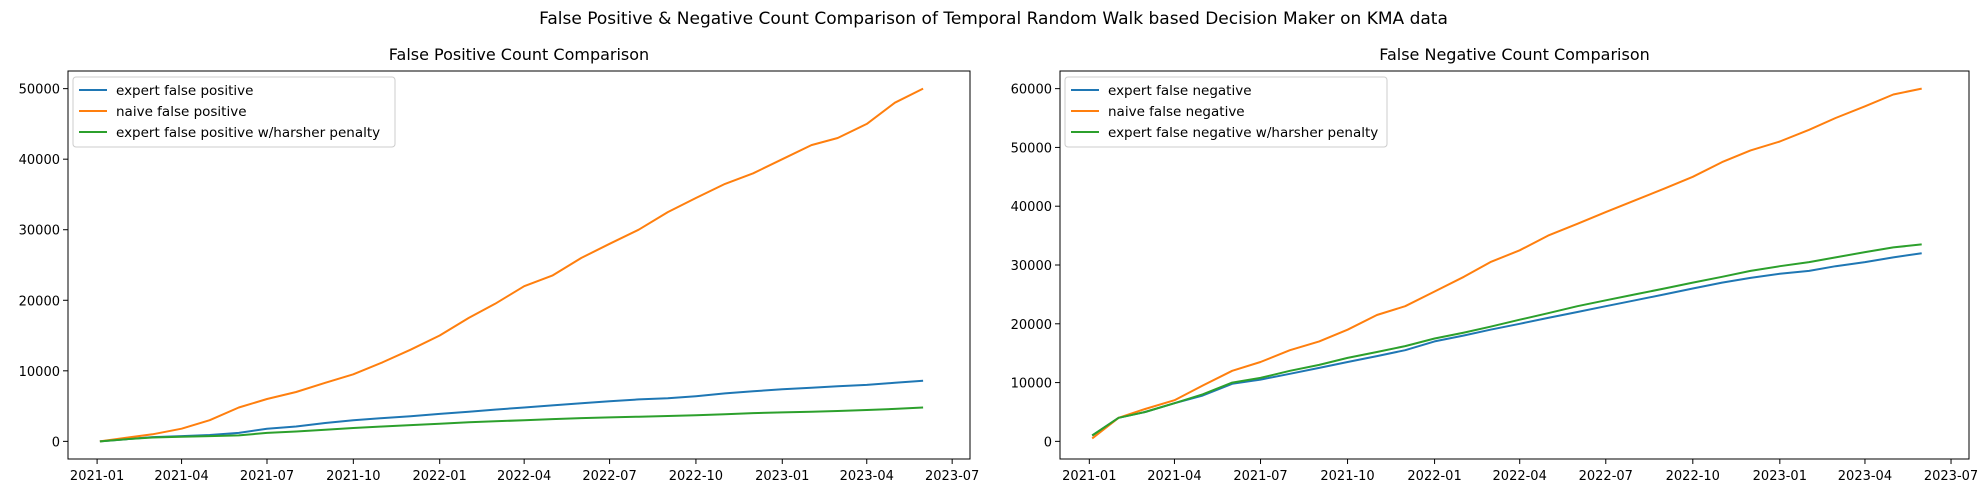 The height and width of the screenshot is (495, 1987). Describe the element at coordinates (511, 424) in the screenshot. I see `series-line-expert-false-positive-w-harsher-penalty` at that location.